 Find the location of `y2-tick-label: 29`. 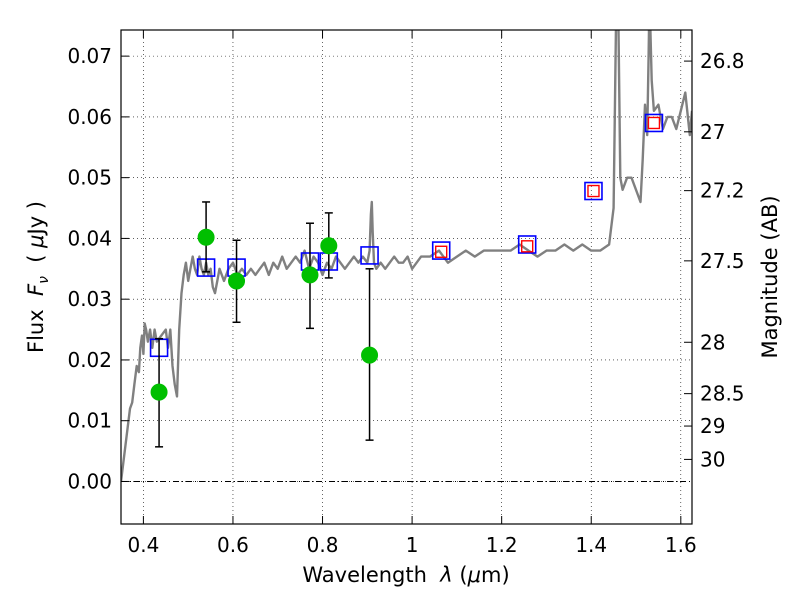

y2-tick-label: 29 is located at coordinates (712, 426).